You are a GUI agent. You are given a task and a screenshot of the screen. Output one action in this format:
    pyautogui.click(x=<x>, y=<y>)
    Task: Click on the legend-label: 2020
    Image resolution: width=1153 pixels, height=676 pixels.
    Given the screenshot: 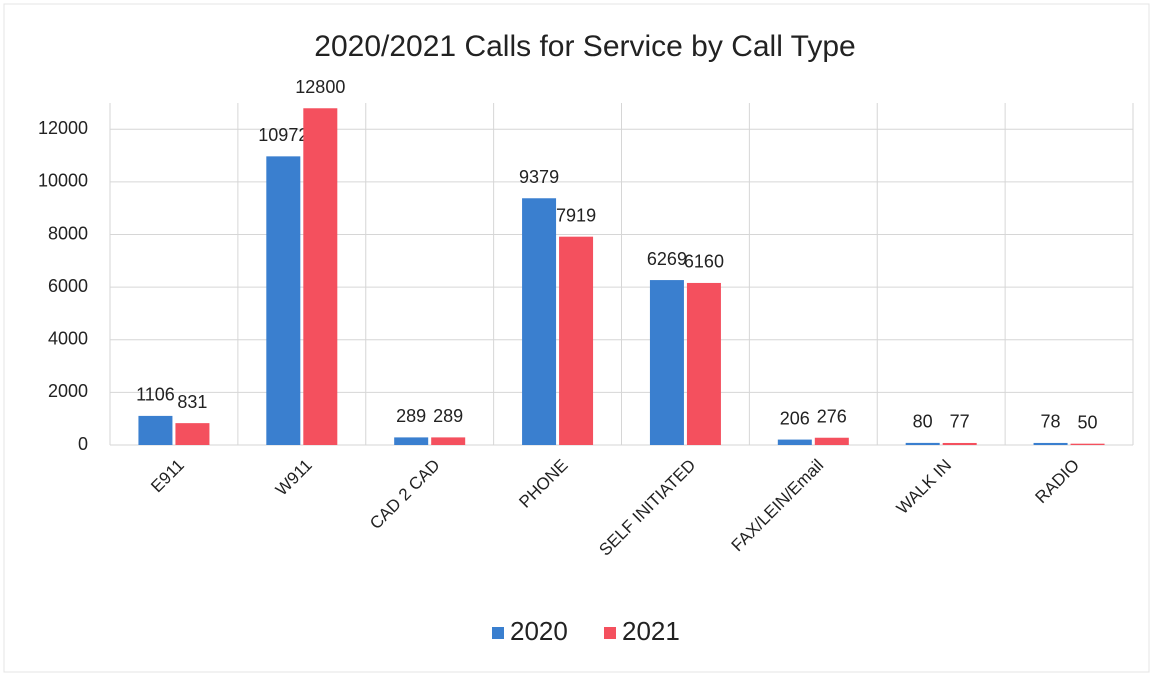 What is the action you would take?
    pyautogui.click(x=539, y=631)
    